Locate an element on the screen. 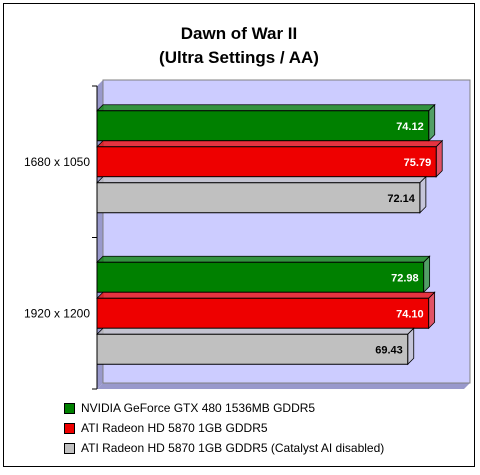 This screenshot has width=480, height=475. category-label: 1680 x 1050 is located at coordinates (57, 162).